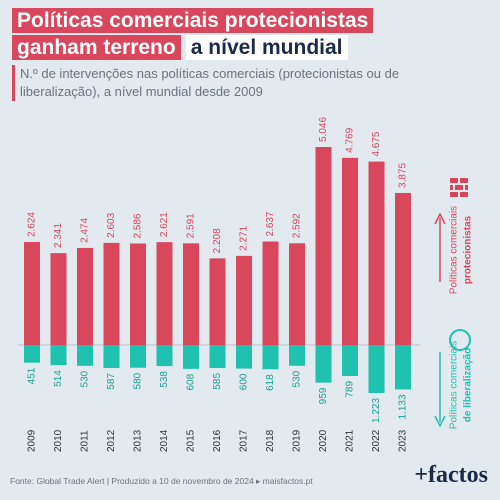  Describe the element at coordinates (270, 440) in the screenshot. I see `x-tick-label: 2018` at that location.